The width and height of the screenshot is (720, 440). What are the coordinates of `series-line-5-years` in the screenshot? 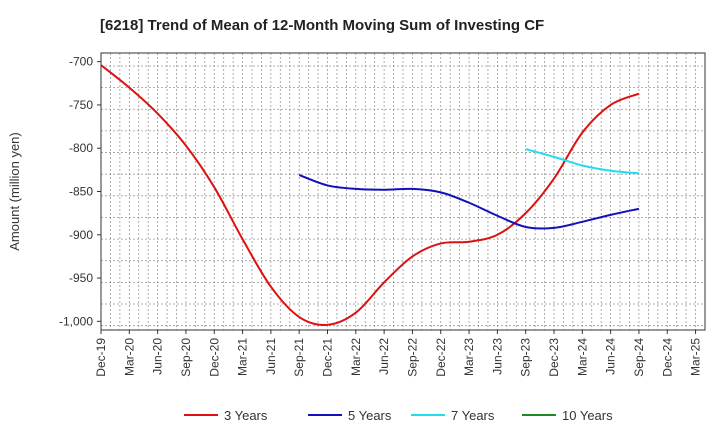 It's located at (469, 202).